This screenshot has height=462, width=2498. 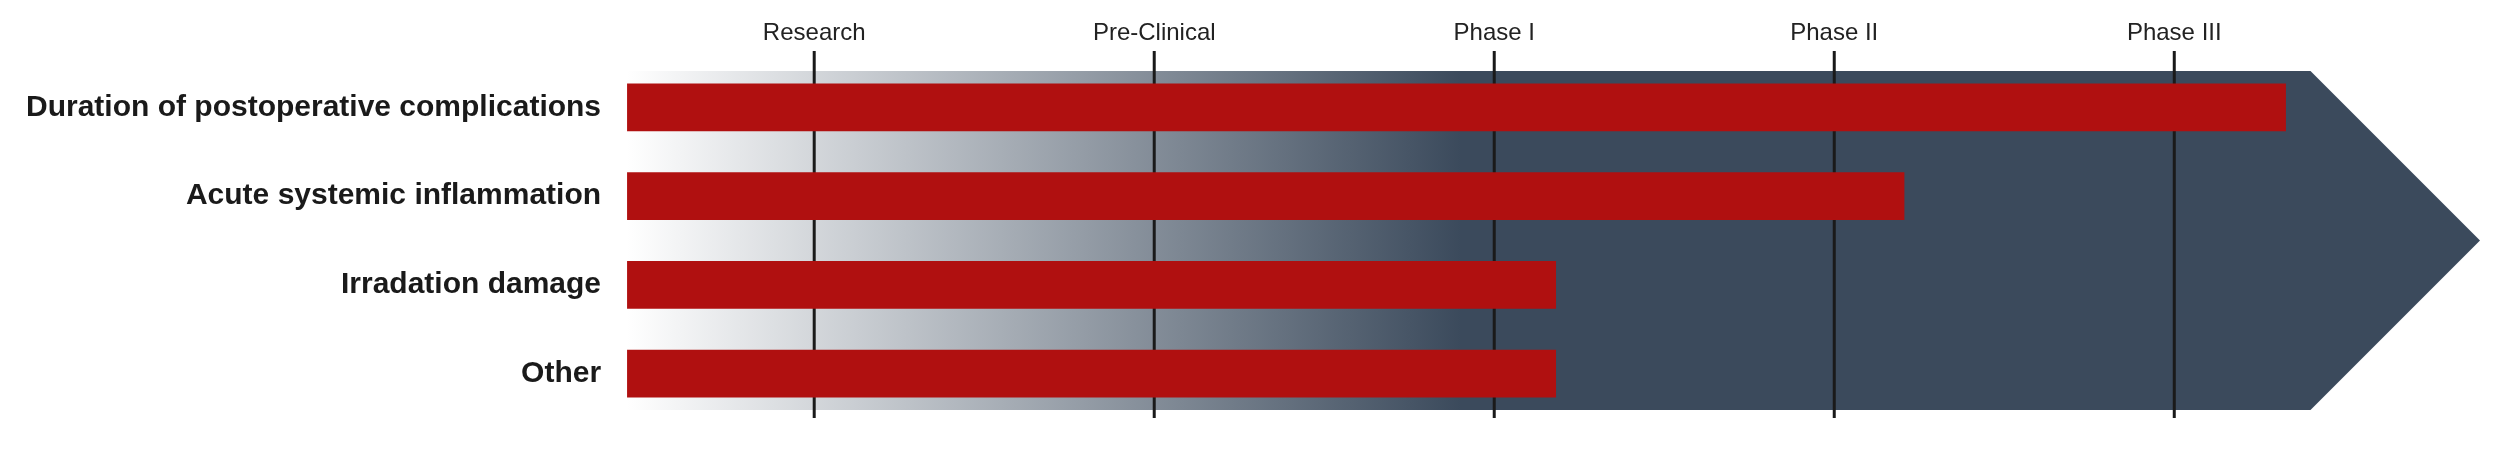 I want to click on y-tick-label: Irradation damage, so click(x=471, y=283).